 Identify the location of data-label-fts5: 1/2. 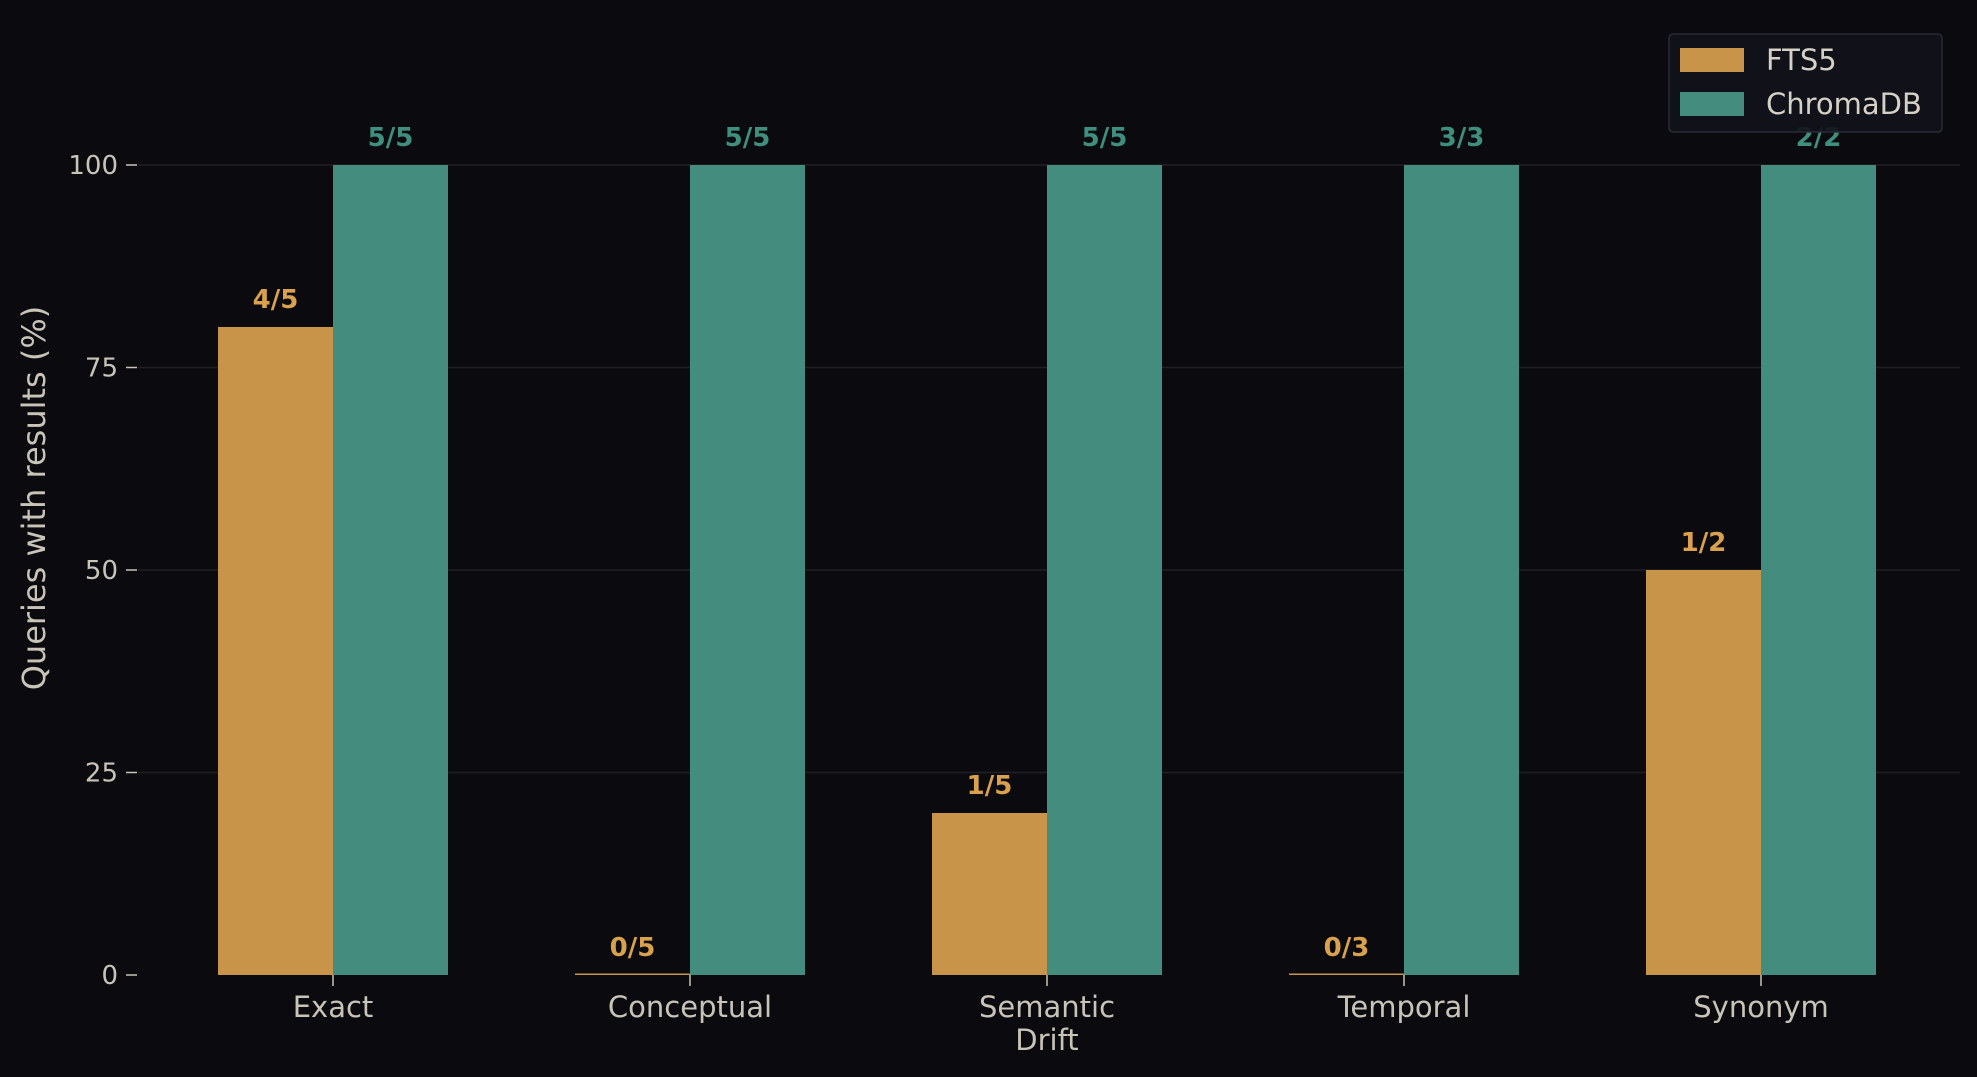
(1704, 543).